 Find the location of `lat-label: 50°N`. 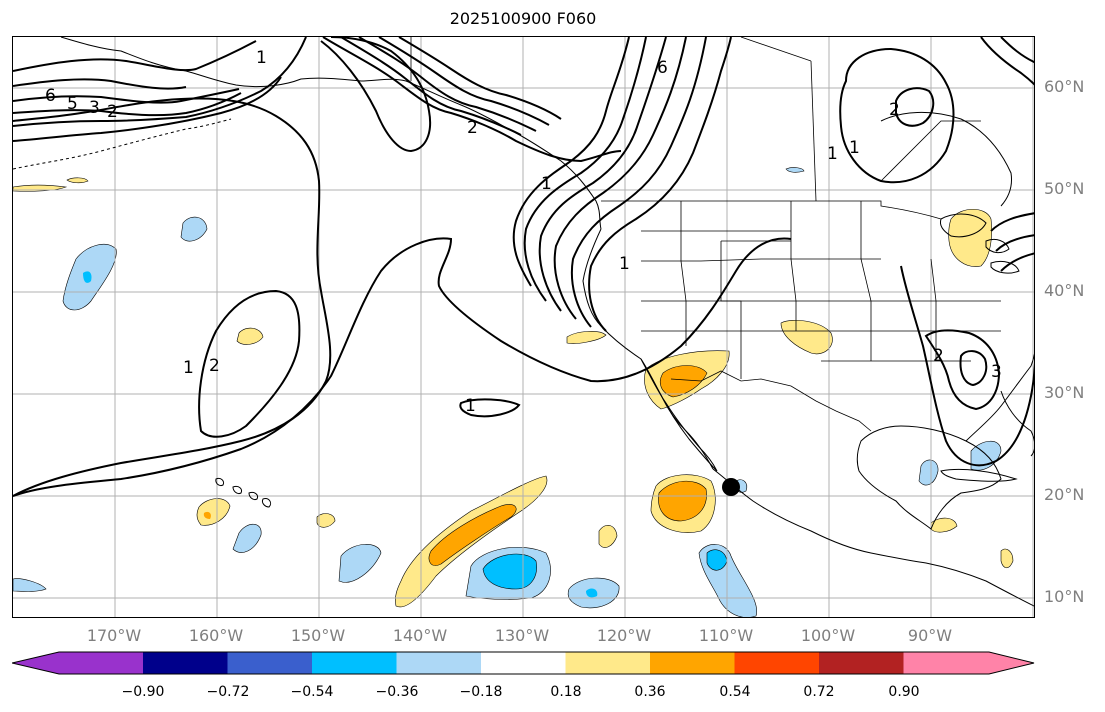

lat-label: 50°N is located at coordinates (1064, 188).